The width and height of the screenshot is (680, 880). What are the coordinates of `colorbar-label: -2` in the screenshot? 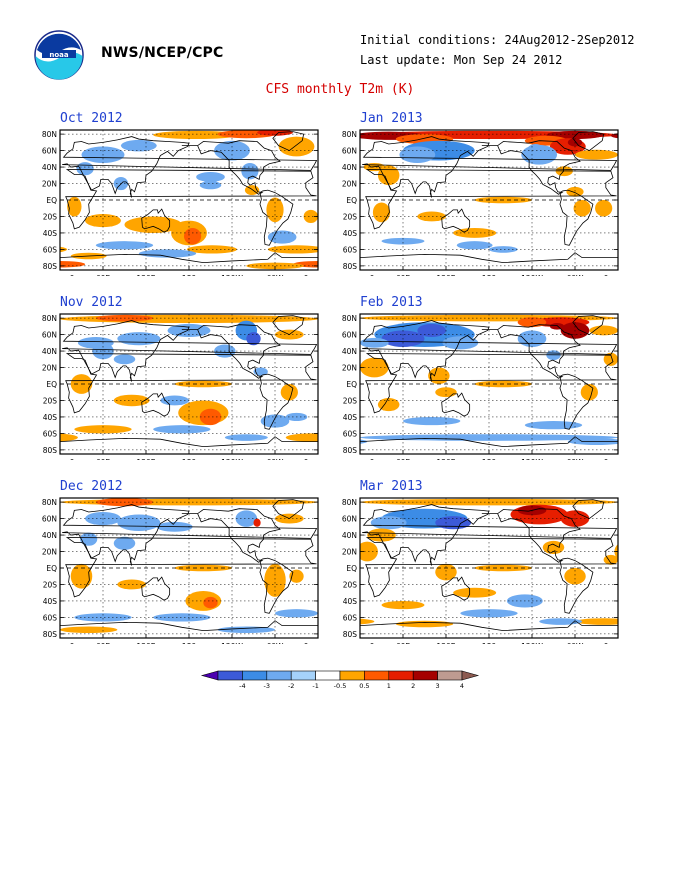 It's located at (291, 686).